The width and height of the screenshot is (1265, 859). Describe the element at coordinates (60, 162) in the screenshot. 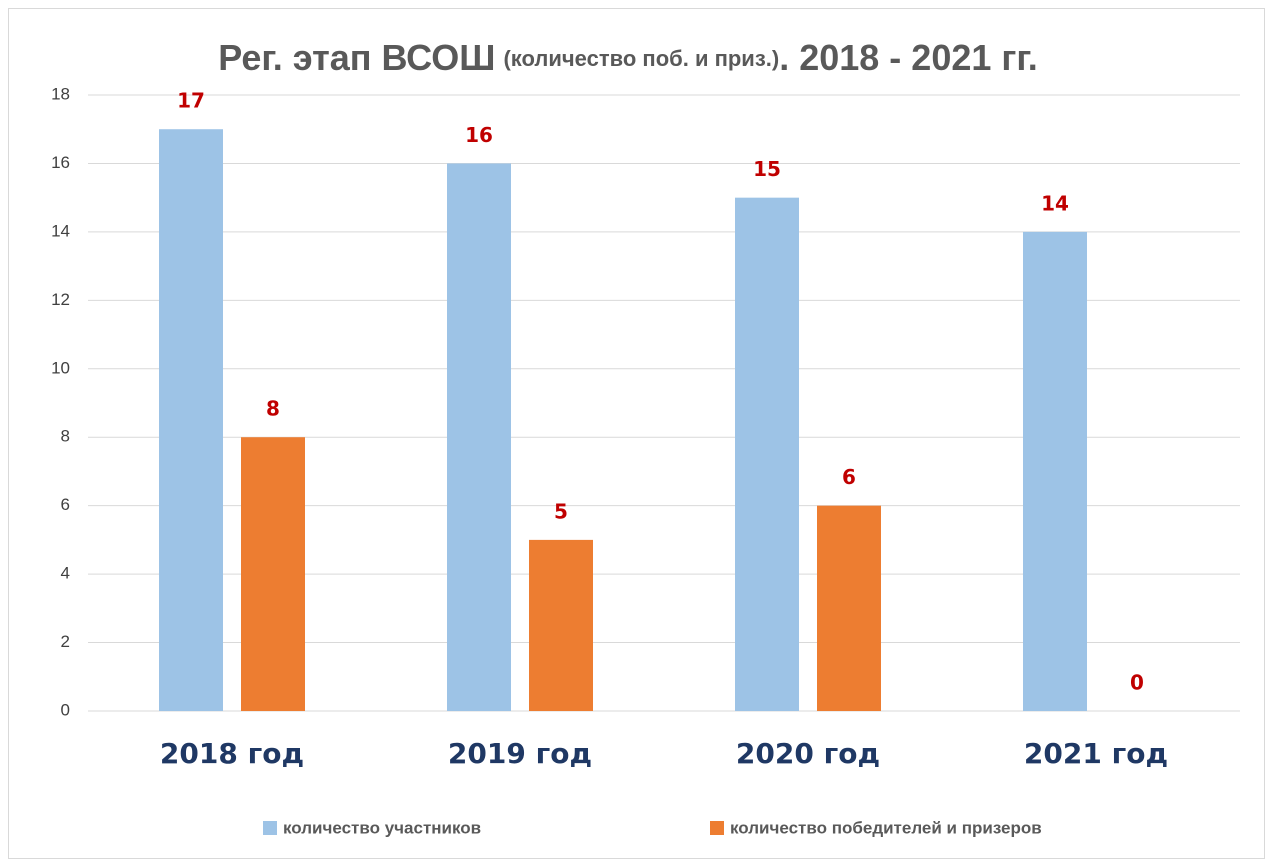

I see `y-tick-label: 16` at that location.